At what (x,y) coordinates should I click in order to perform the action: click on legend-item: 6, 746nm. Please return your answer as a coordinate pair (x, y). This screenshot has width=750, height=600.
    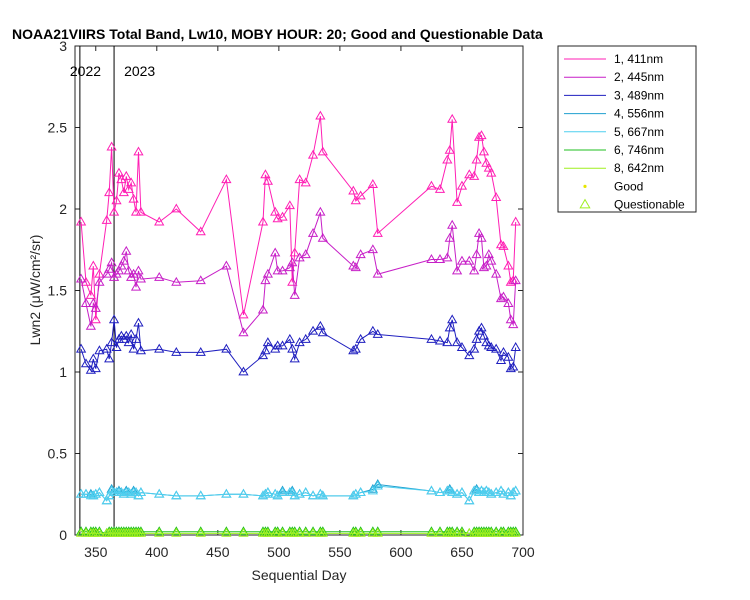
    Looking at the image, I should click on (614, 150).